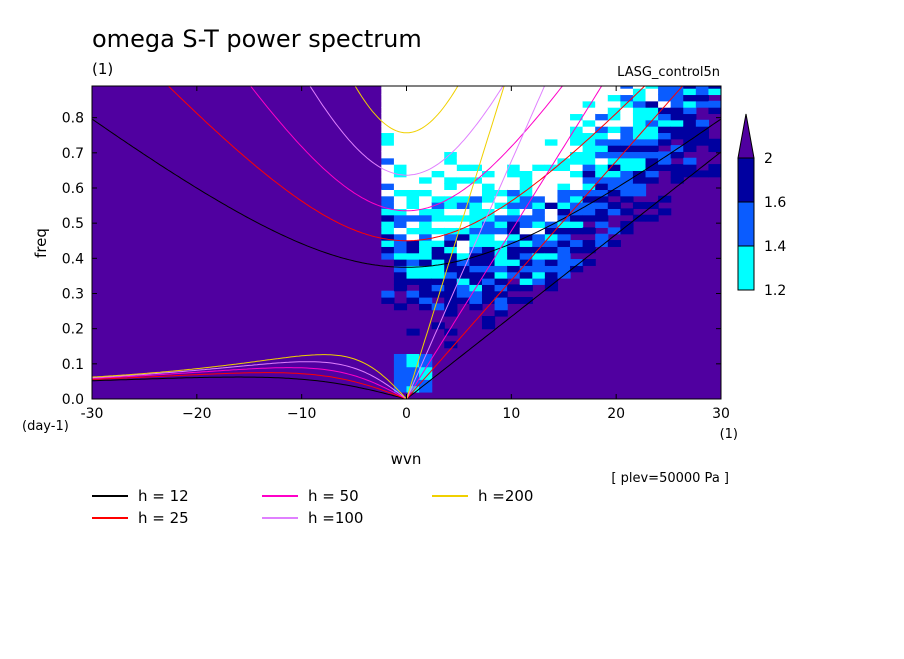 The image size is (904, 659). What do you see at coordinates (721, 414) in the screenshot?
I see `x-tick-label: 30` at bounding box center [721, 414].